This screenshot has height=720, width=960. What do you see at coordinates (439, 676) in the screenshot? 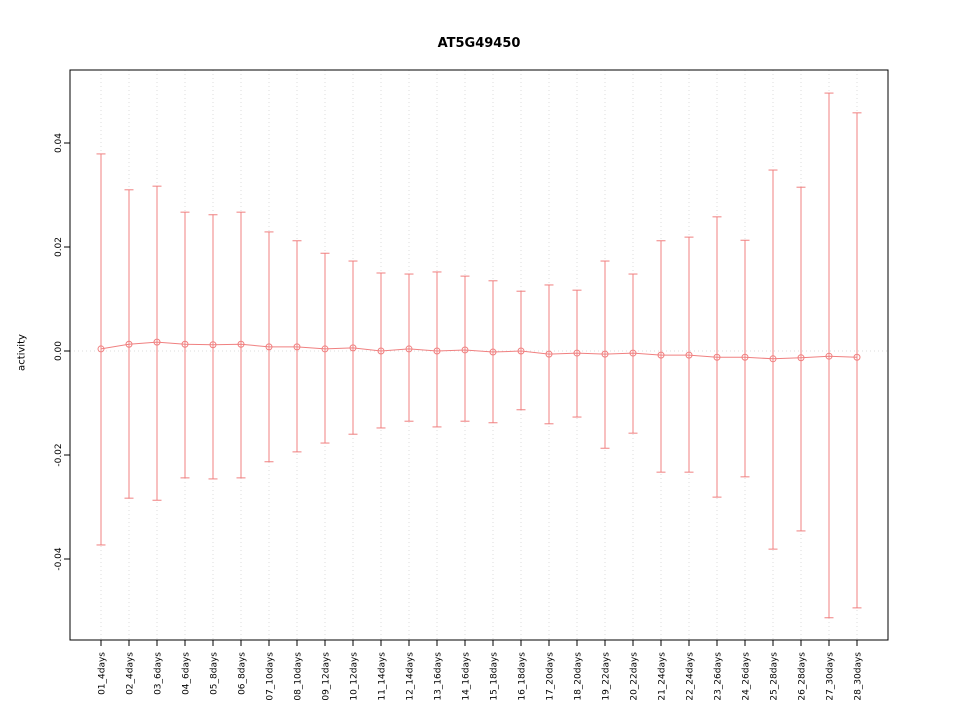
I see `svg-text: 13_16days` at bounding box center [439, 676].